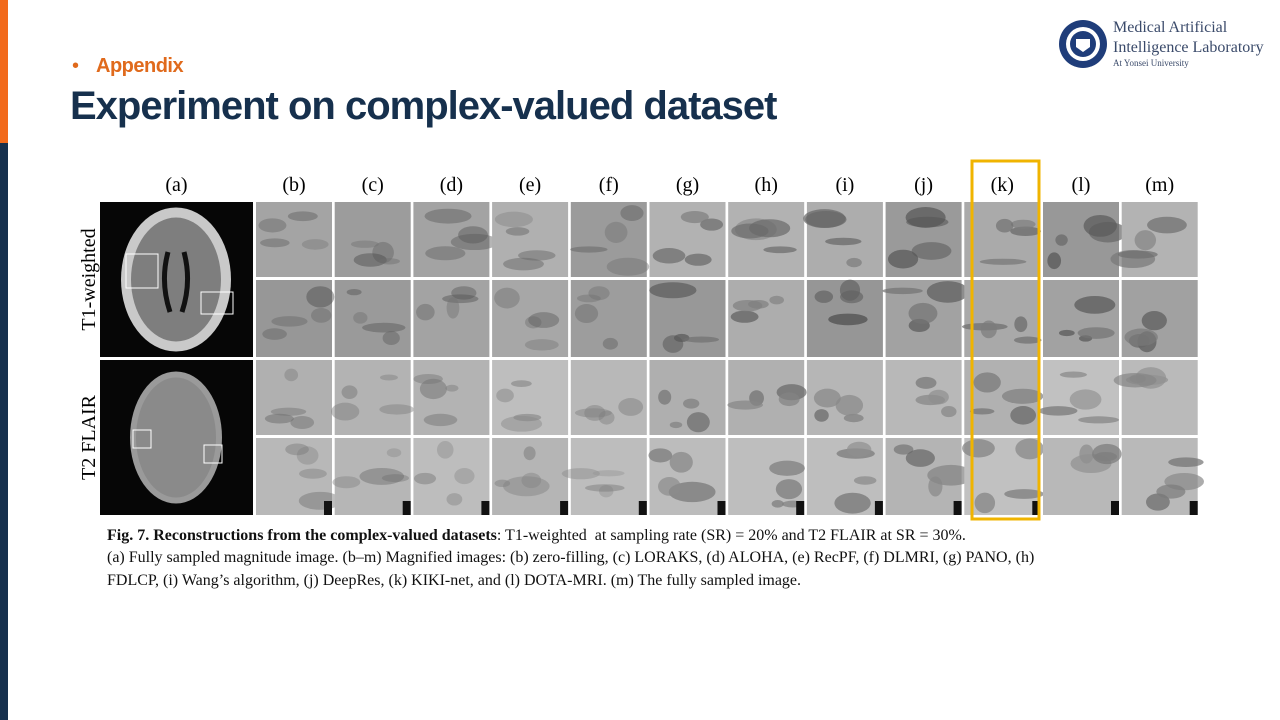  What do you see at coordinates (140, 66) in the screenshot?
I see `section-label: Appendix` at bounding box center [140, 66].